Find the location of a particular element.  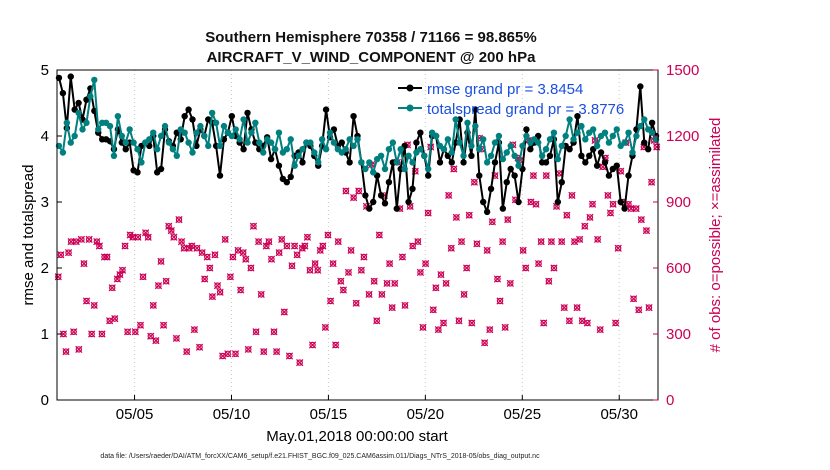

x-tick-label: 05/20 is located at coordinates (426, 414).